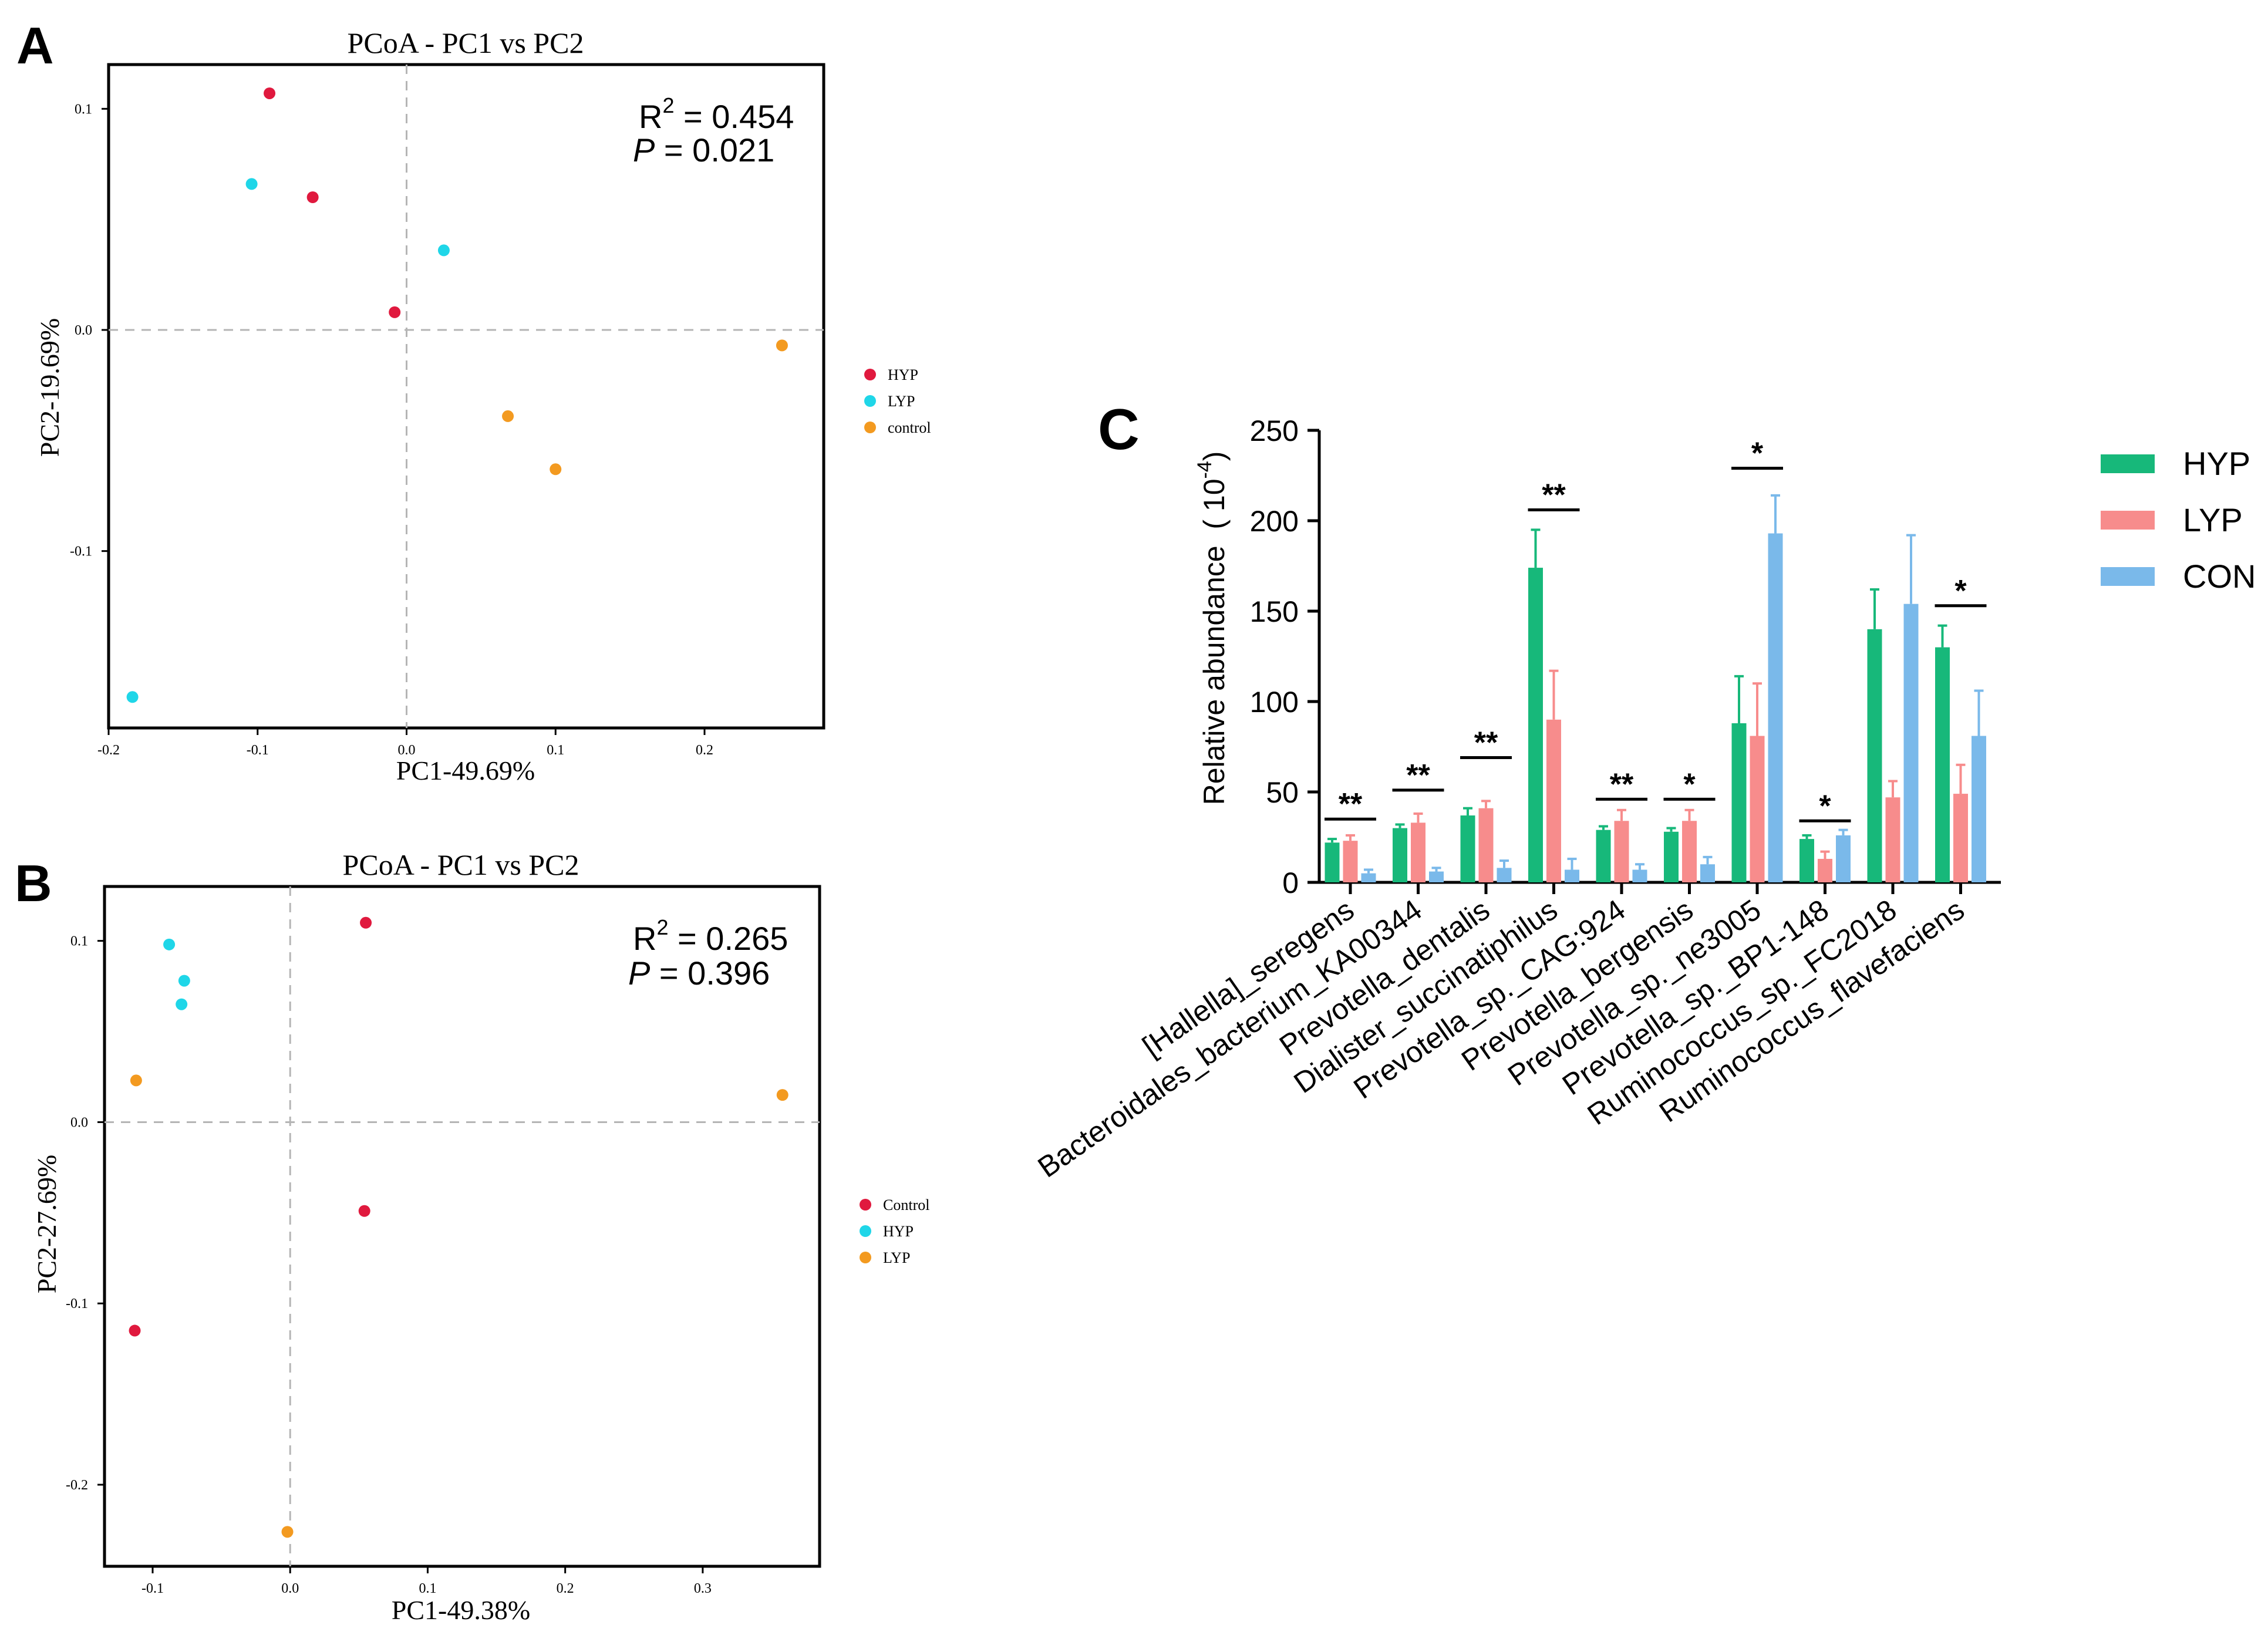 This screenshot has width=2268, height=1625. I want to click on panel-b-y-label: PC2-27.69%, so click(47, 1224).